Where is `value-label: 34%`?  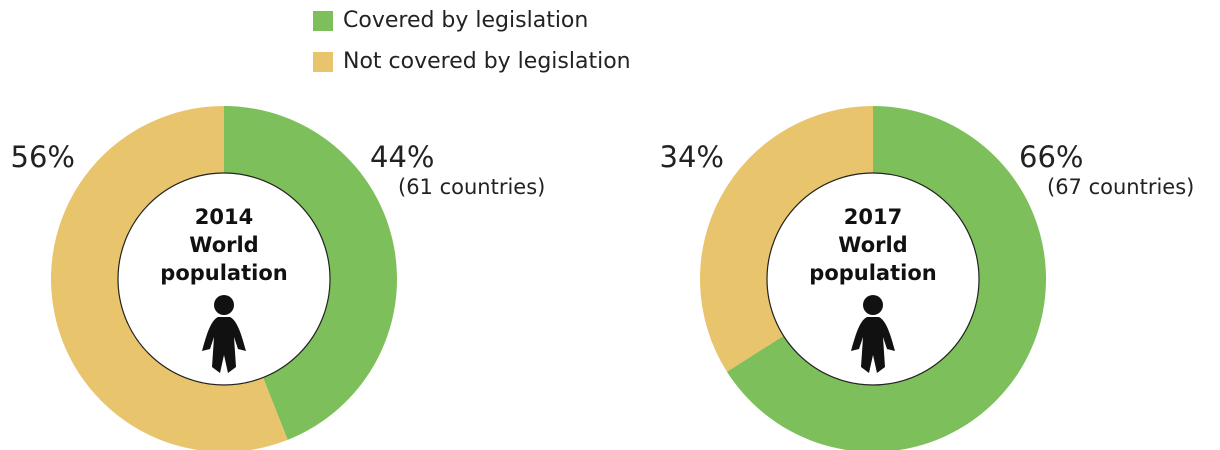 value-label: 34% is located at coordinates (692, 157).